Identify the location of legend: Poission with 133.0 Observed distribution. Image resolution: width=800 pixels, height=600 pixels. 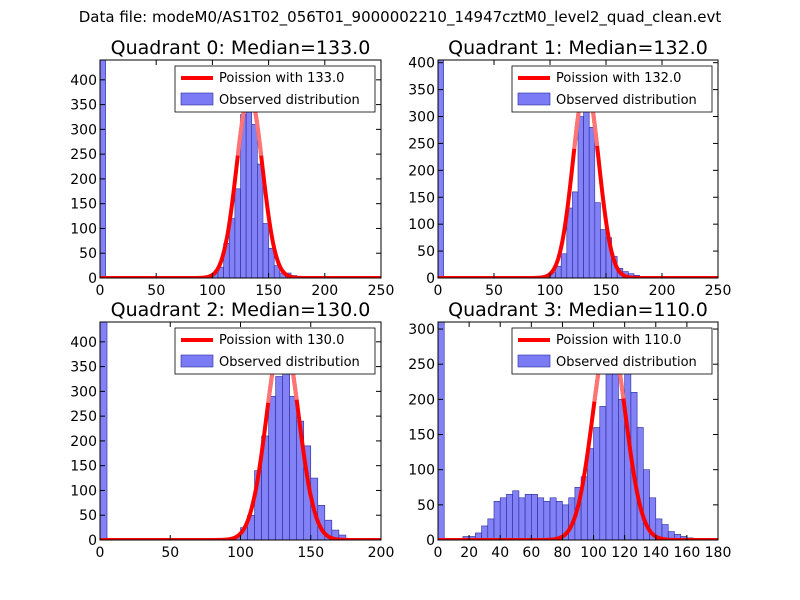
(275, 89).